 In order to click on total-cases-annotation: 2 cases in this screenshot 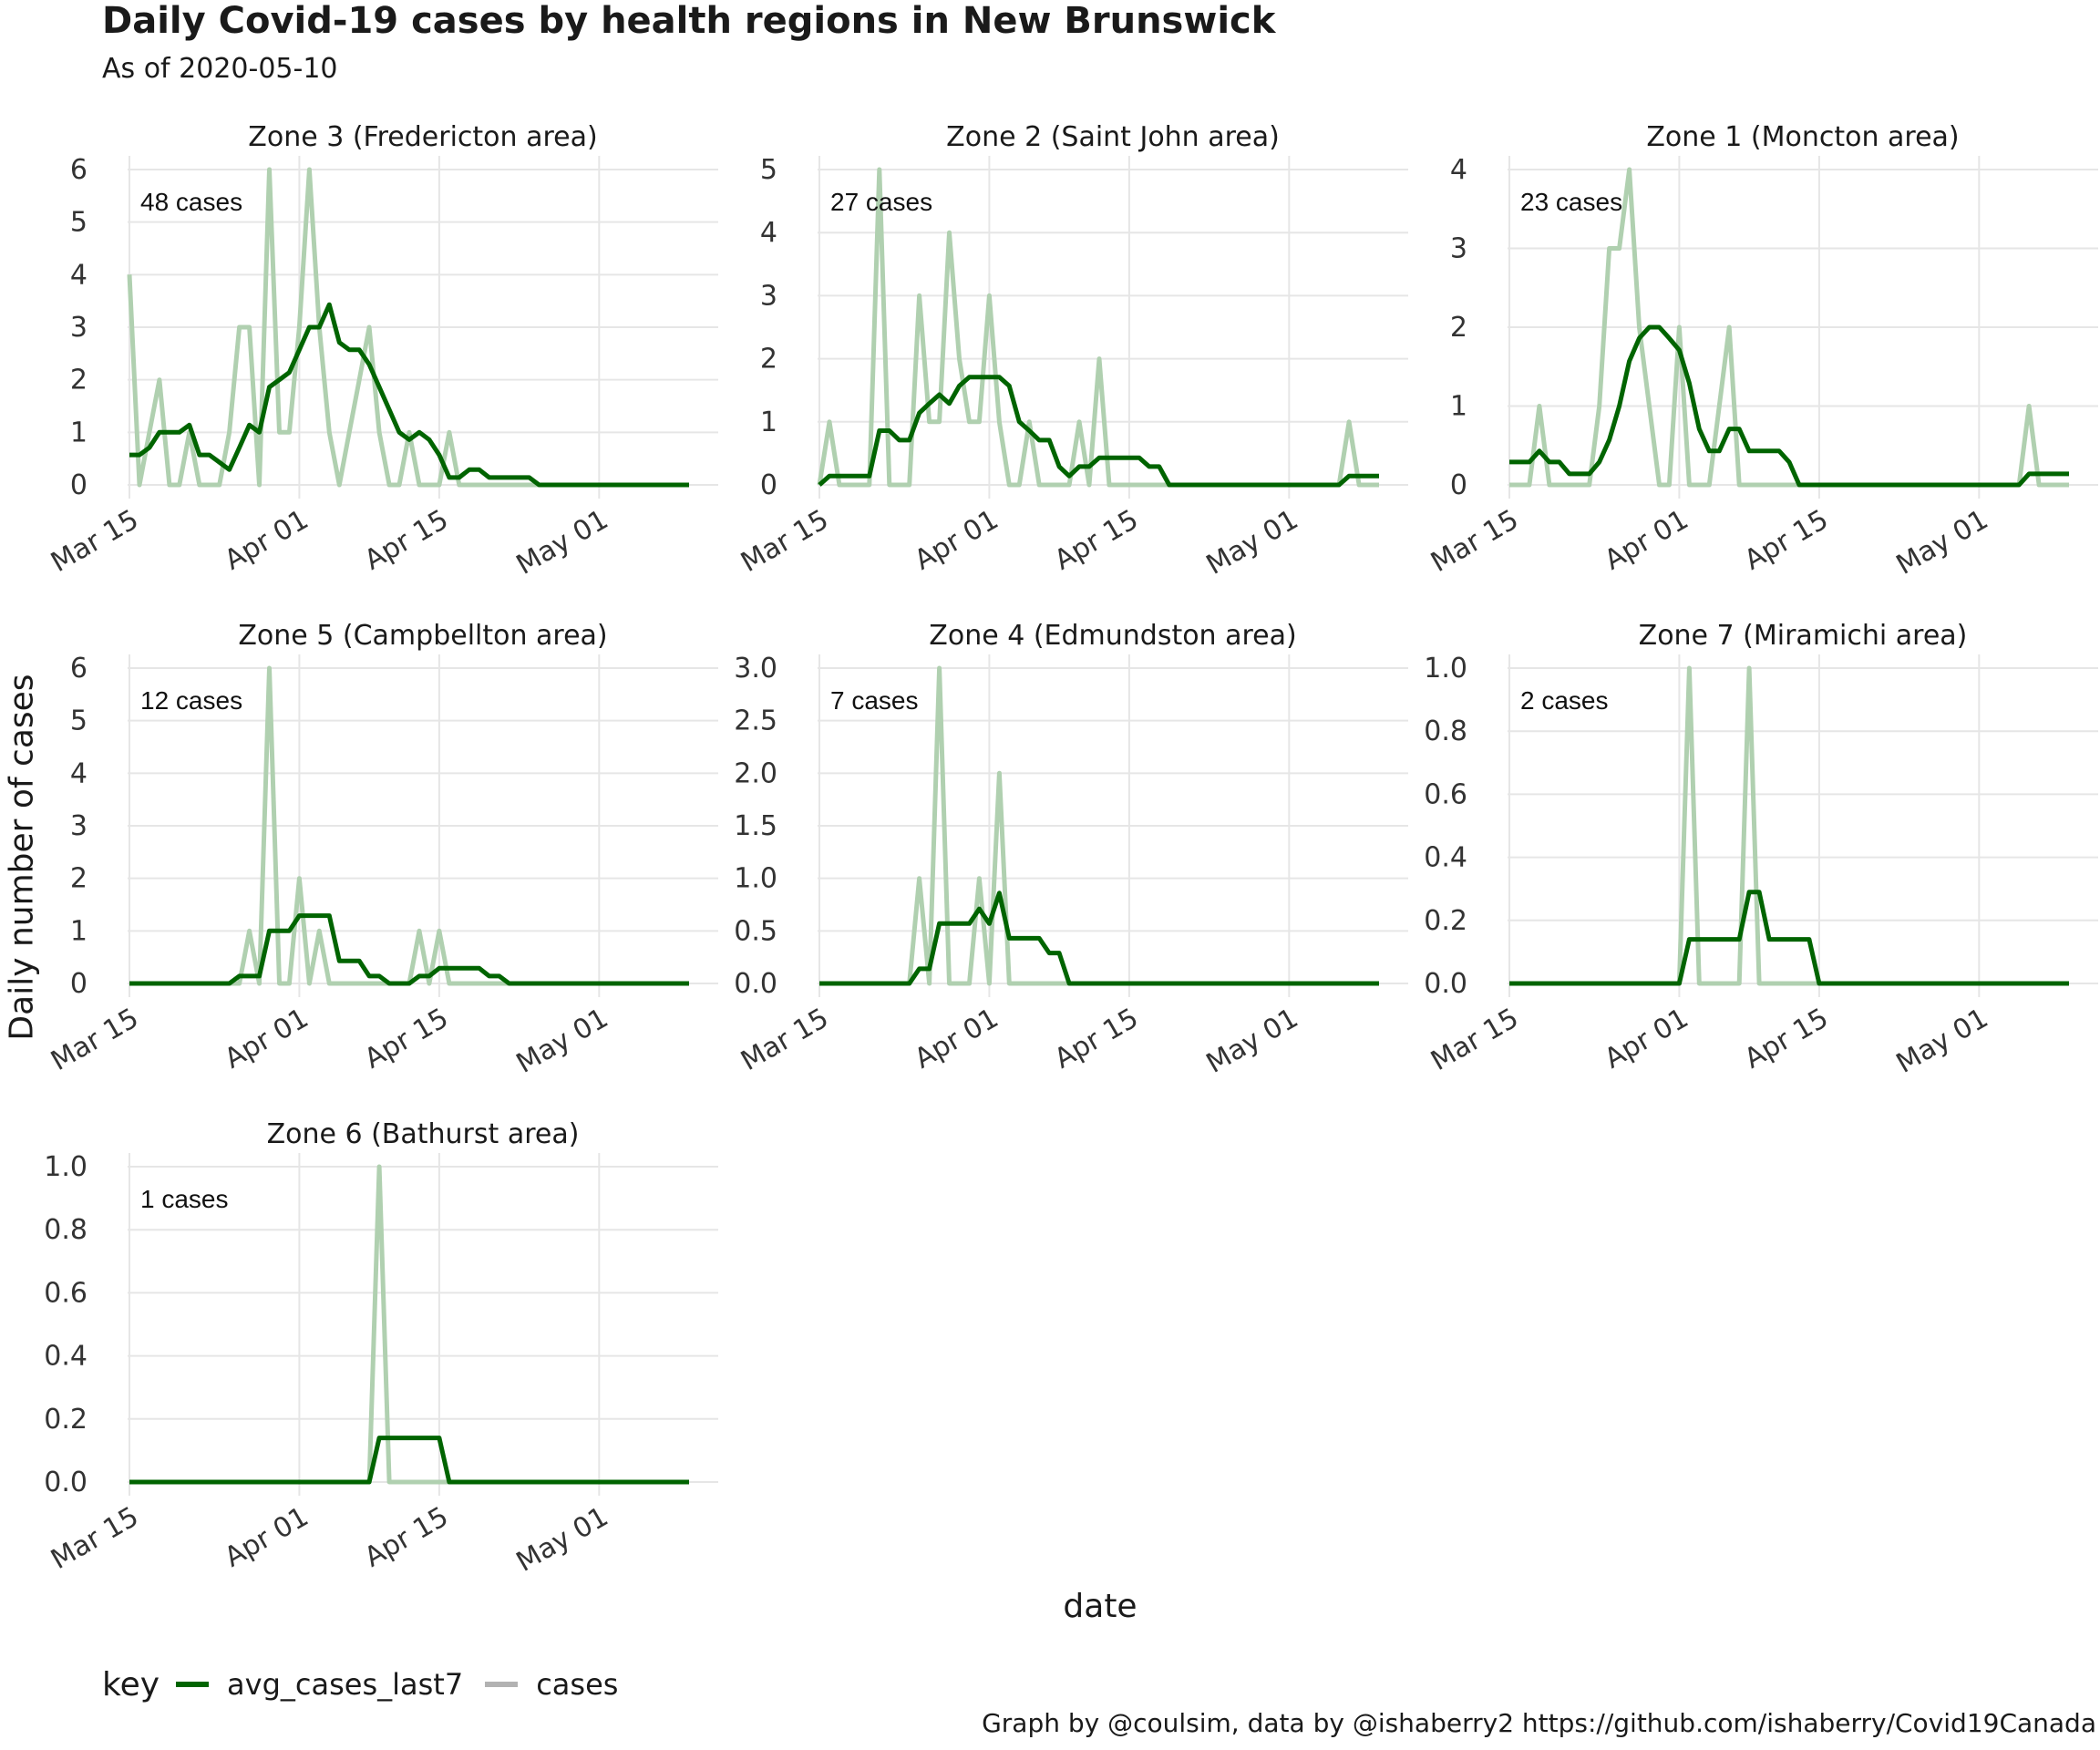, I will do `click(1564, 700)`.